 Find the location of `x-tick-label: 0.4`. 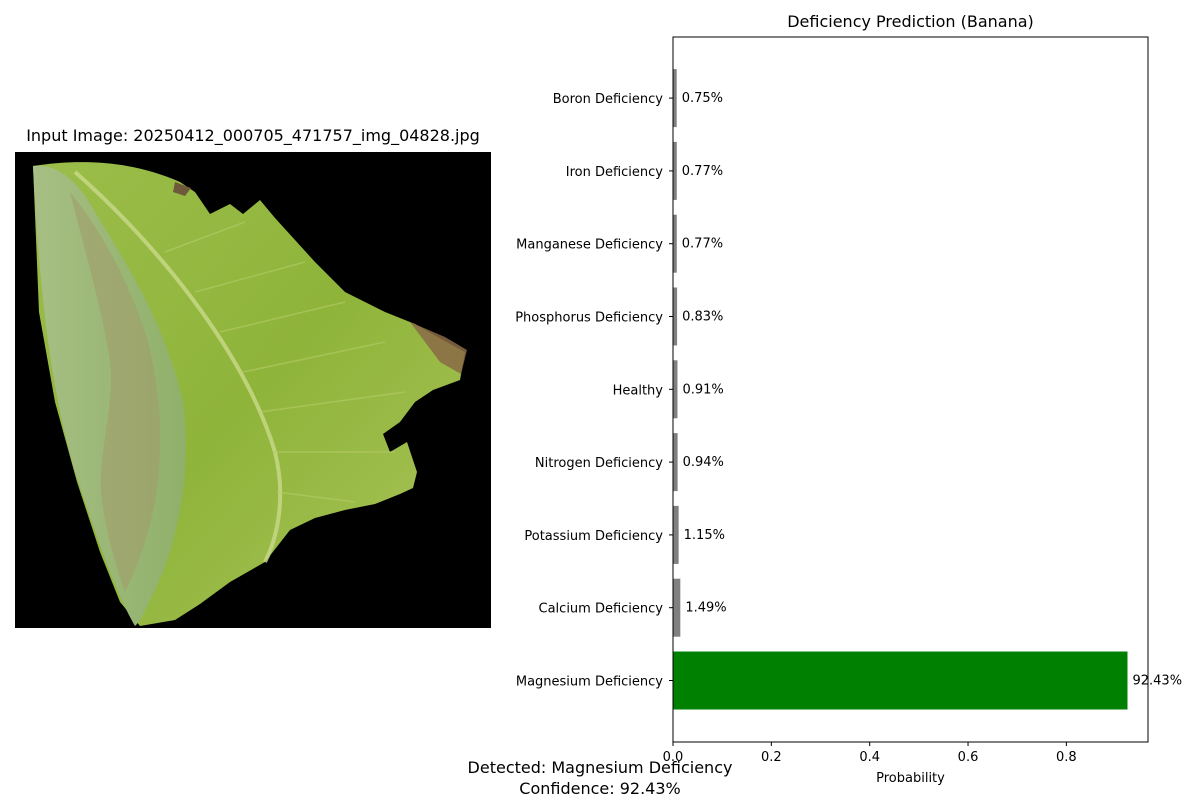

x-tick-label: 0.4 is located at coordinates (869, 757).